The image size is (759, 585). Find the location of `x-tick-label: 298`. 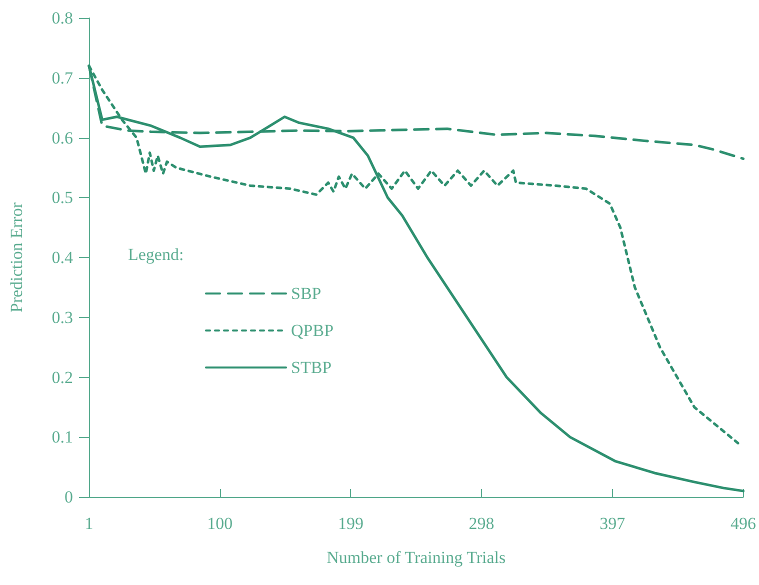

x-tick-label: 298 is located at coordinates (481, 523).